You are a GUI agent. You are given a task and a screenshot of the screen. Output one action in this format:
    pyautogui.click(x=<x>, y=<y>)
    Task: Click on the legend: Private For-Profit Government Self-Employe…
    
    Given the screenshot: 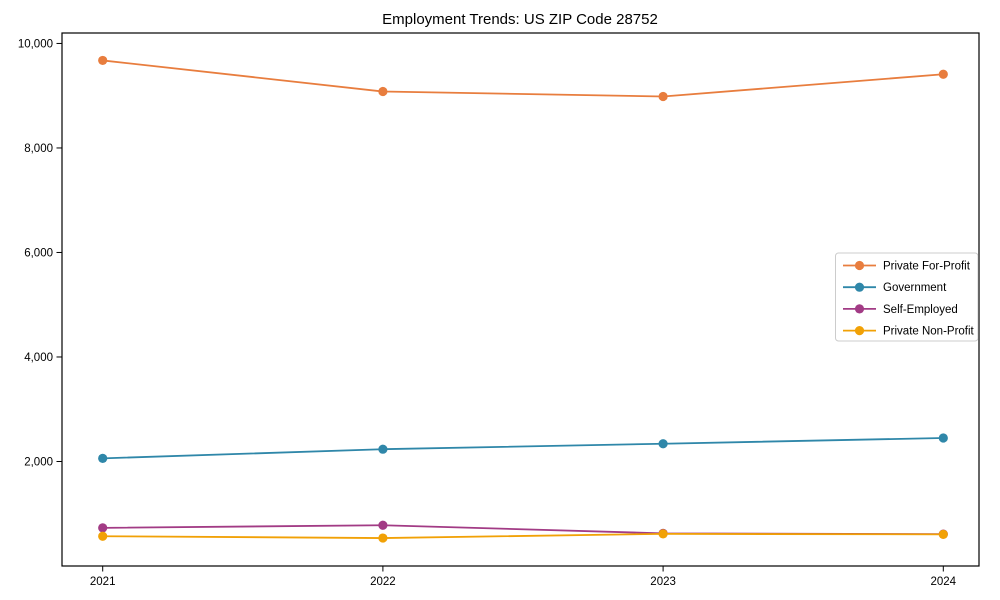 What is the action you would take?
    pyautogui.click(x=907, y=297)
    